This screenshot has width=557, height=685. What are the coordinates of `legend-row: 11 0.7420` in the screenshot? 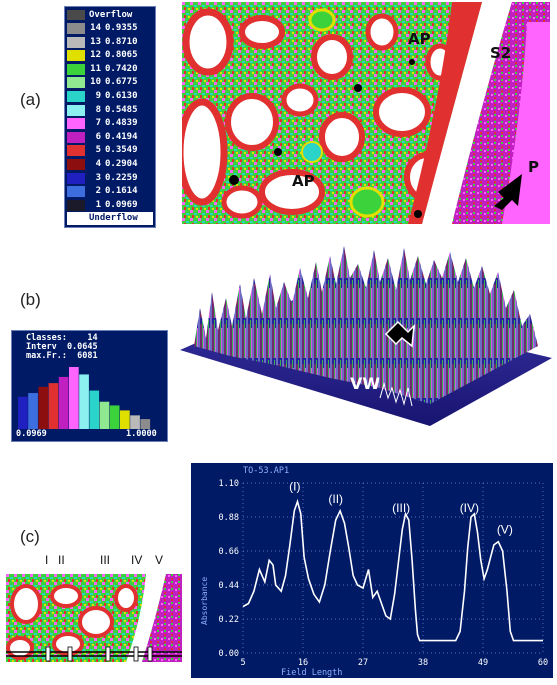 It's located at (111, 70).